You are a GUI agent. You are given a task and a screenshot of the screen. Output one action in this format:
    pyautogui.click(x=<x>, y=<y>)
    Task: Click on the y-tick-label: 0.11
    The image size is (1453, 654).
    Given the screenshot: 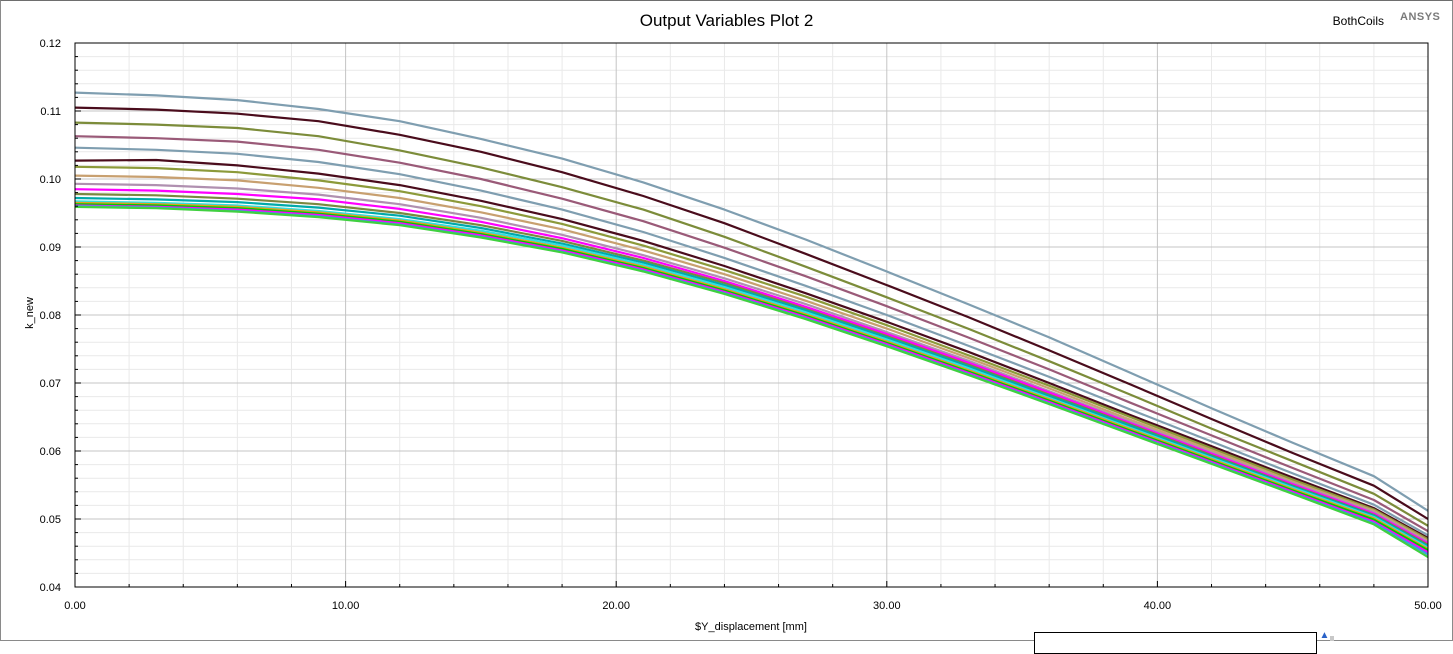 What is the action you would take?
    pyautogui.click(x=50, y=112)
    